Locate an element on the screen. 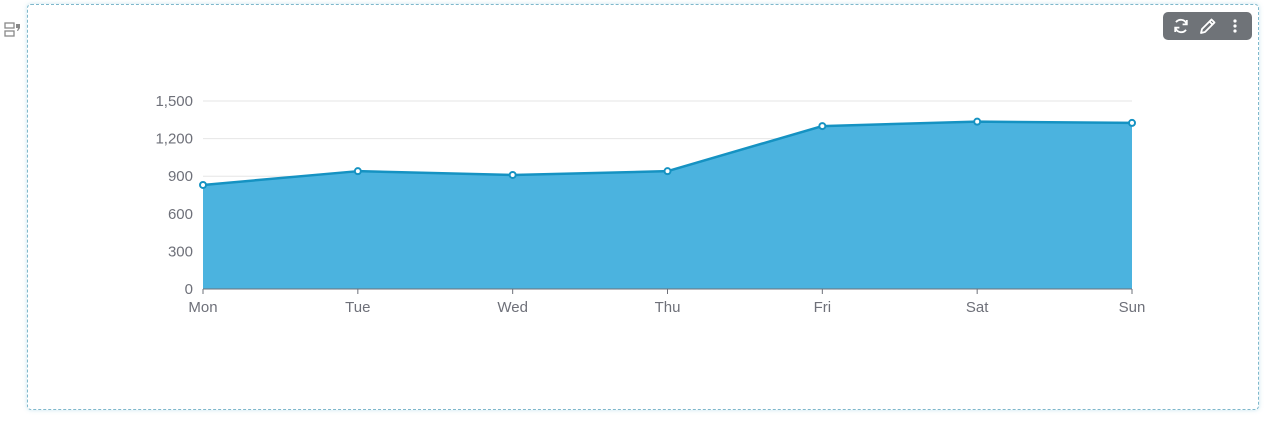  x-tick-label: Sat is located at coordinates (977, 307).